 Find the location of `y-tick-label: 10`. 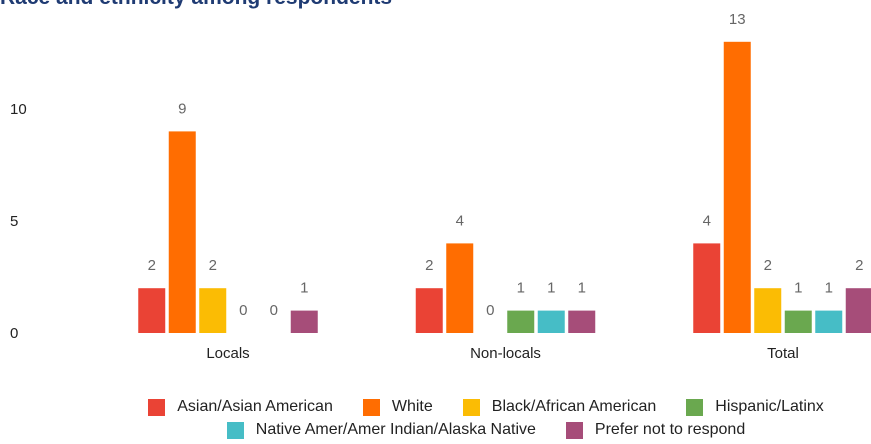

y-tick-label: 10 is located at coordinates (18, 109).